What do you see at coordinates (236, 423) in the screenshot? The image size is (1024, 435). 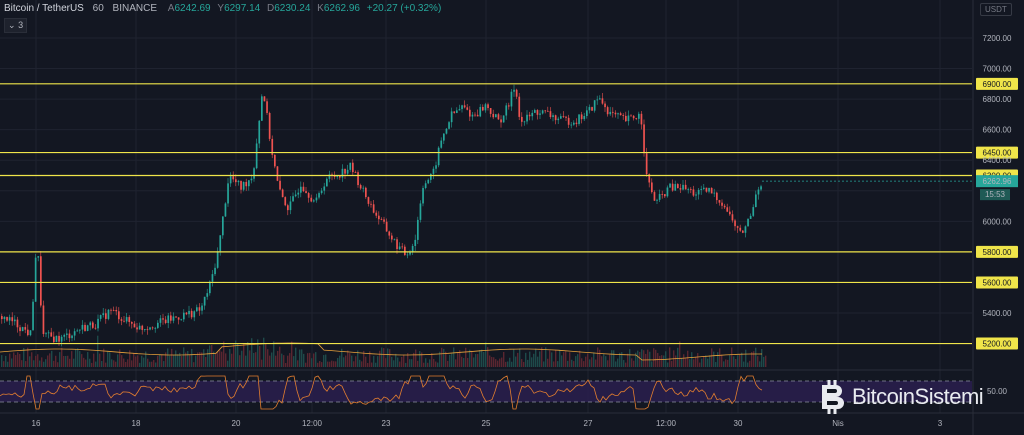 I see `x-tick-label: 20` at bounding box center [236, 423].